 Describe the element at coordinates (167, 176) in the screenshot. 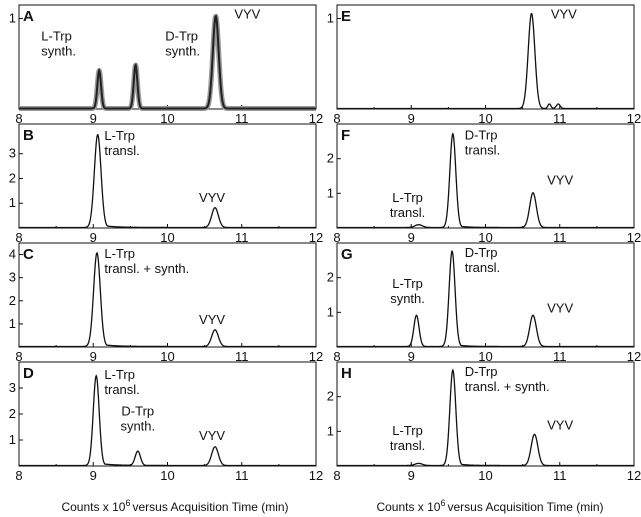

I see `panel-b-frame` at that location.